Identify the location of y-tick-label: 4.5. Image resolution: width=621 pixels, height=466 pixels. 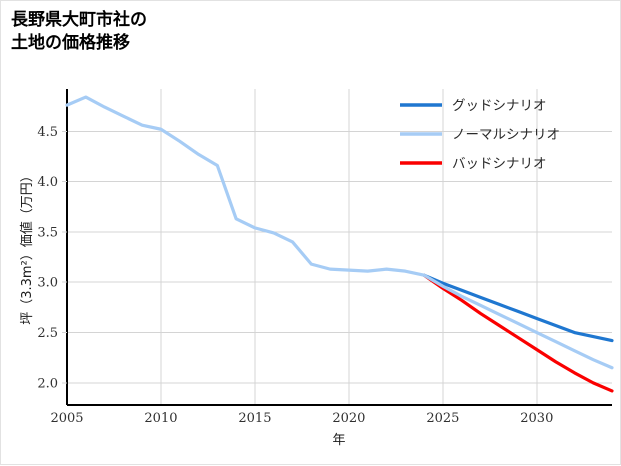
(47, 132).